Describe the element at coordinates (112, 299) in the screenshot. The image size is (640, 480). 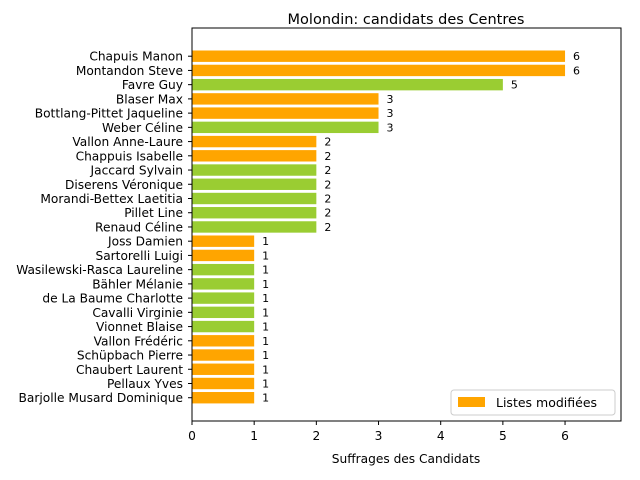
I see `y-tick-label: de La Baume Charlotte` at that location.